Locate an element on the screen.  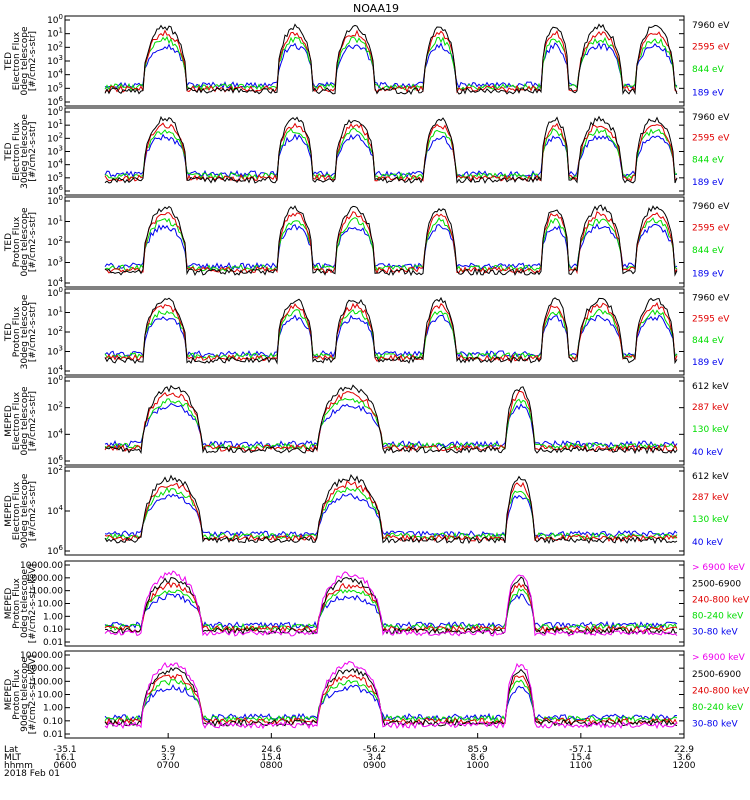
y-axis-label-line: 30deg telescope is located at coordinates (25, 331).